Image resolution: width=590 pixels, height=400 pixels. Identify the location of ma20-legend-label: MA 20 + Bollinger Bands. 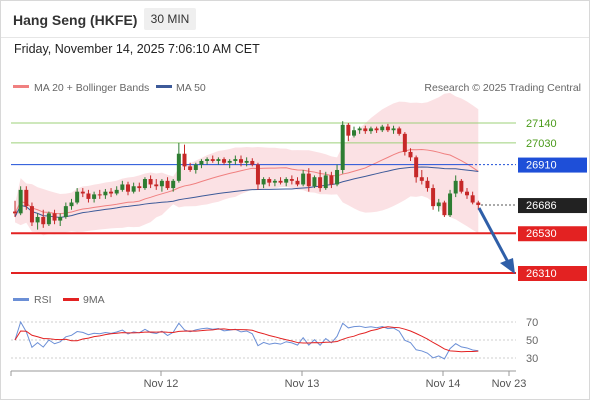
(91, 88).